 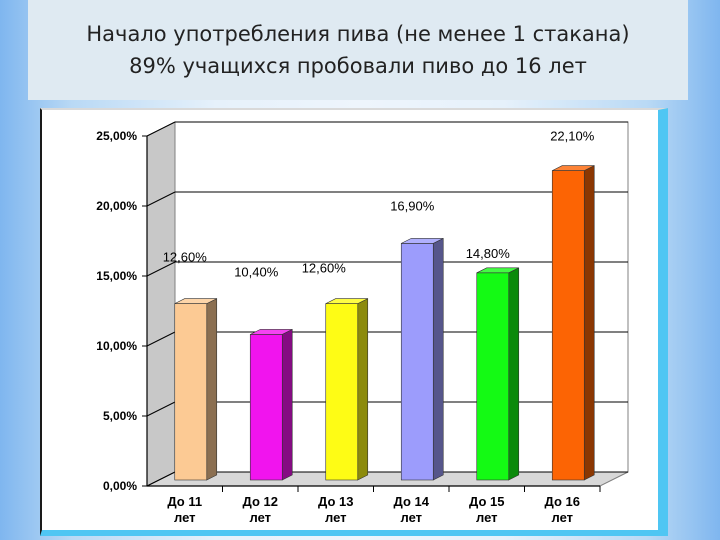 What do you see at coordinates (161, 304) in the screenshot?
I see `side-wall` at bounding box center [161, 304].